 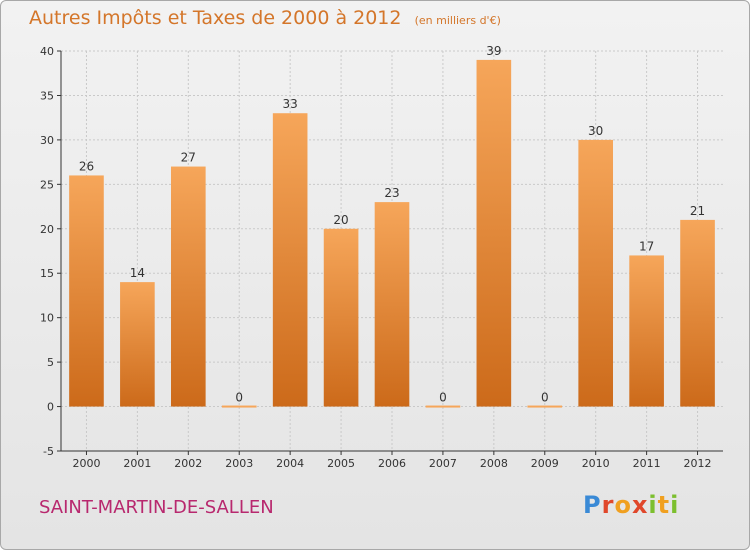 What do you see at coordinates (595, 131) in the screenshot?
I see `data-label-2010: 30` at bounding box center [595, 131].